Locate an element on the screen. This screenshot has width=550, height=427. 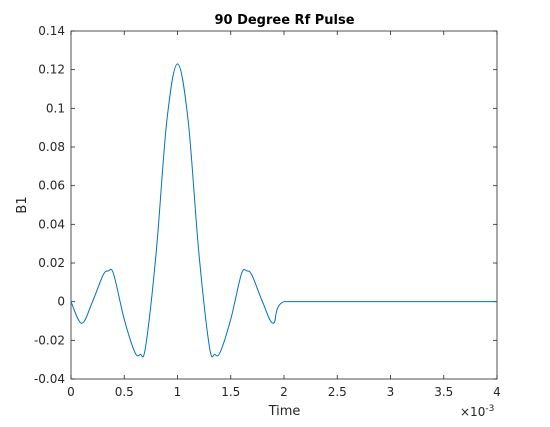
y-tick-label: -0.02 is located at coordinates (49, 340).